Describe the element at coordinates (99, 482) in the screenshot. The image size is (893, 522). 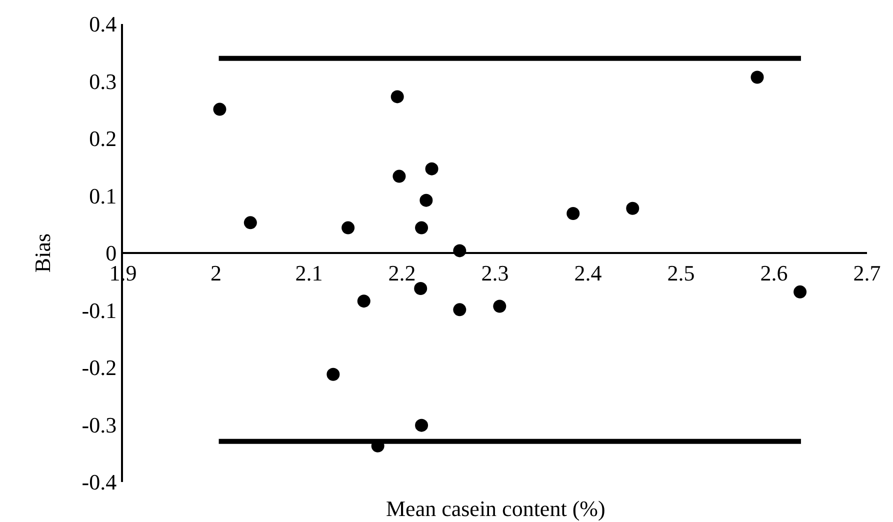
I see `y-tick-label: -0.4` at that location.